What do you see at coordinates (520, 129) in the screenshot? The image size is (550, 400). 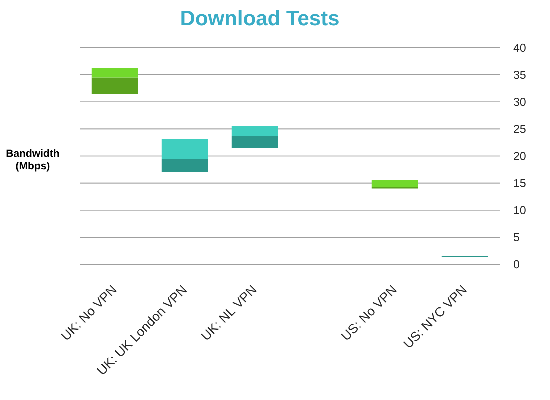 I see `y-tick-label: 25` at bounding box center [520, 129].